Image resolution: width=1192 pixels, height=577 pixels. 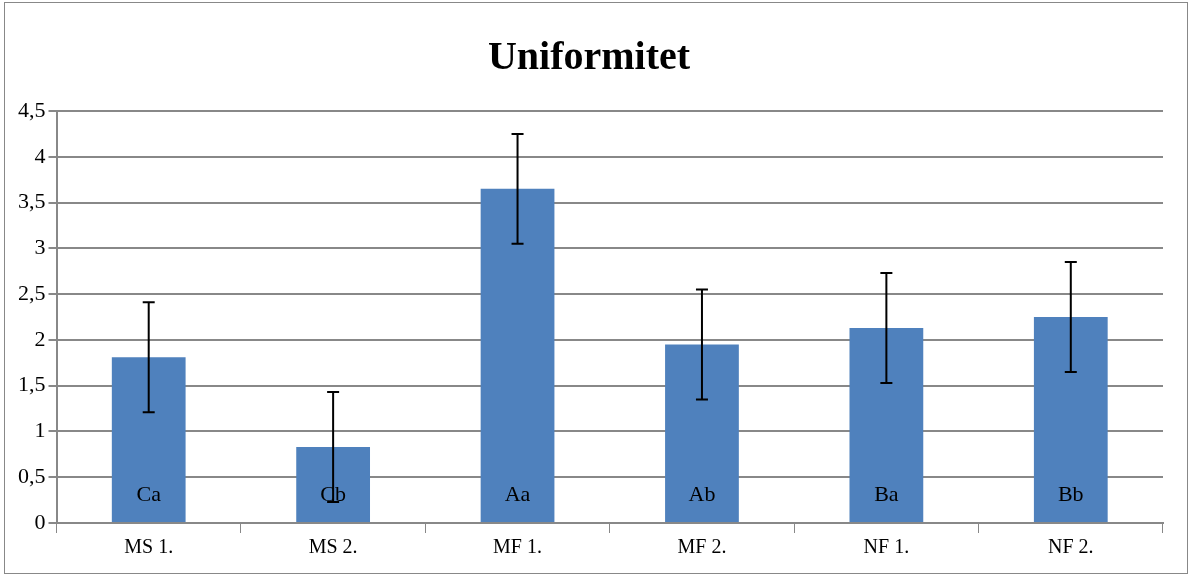 I want to click on y-tick-label: 4,5, so click(x=32, y=109).